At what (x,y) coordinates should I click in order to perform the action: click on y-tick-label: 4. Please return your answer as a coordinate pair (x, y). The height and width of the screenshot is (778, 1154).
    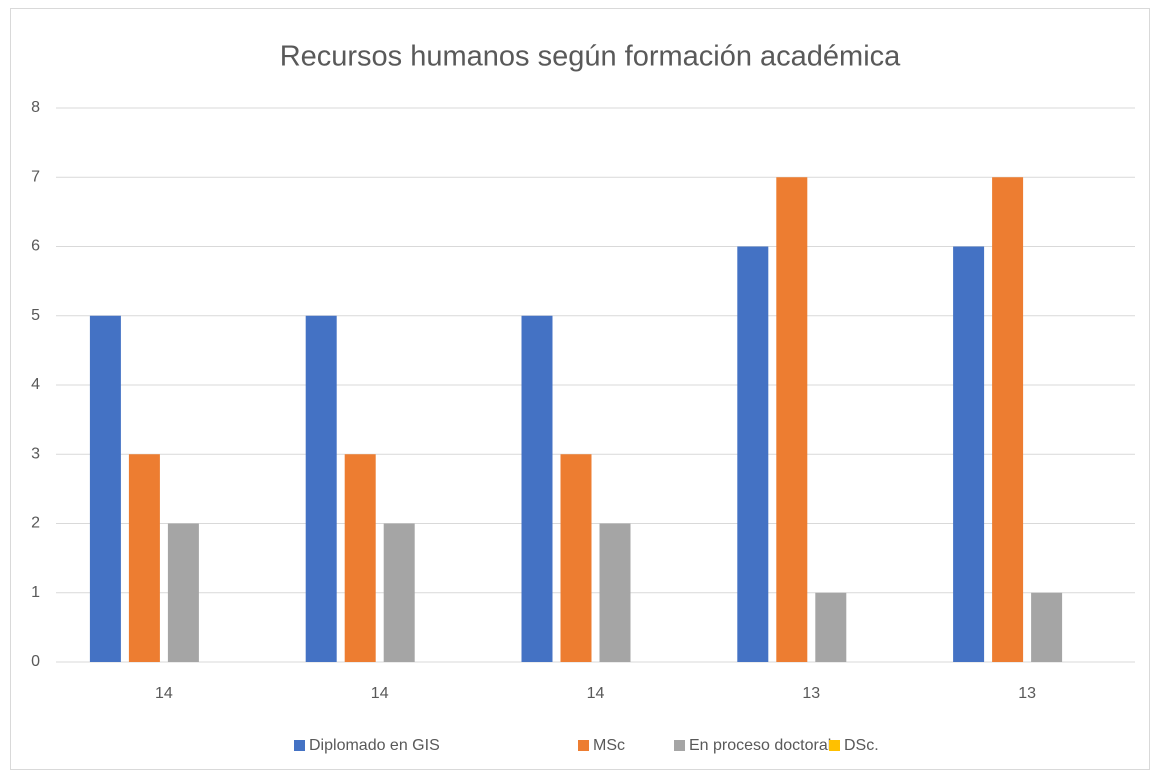
    Looking at the image, I should click on (35, 384).